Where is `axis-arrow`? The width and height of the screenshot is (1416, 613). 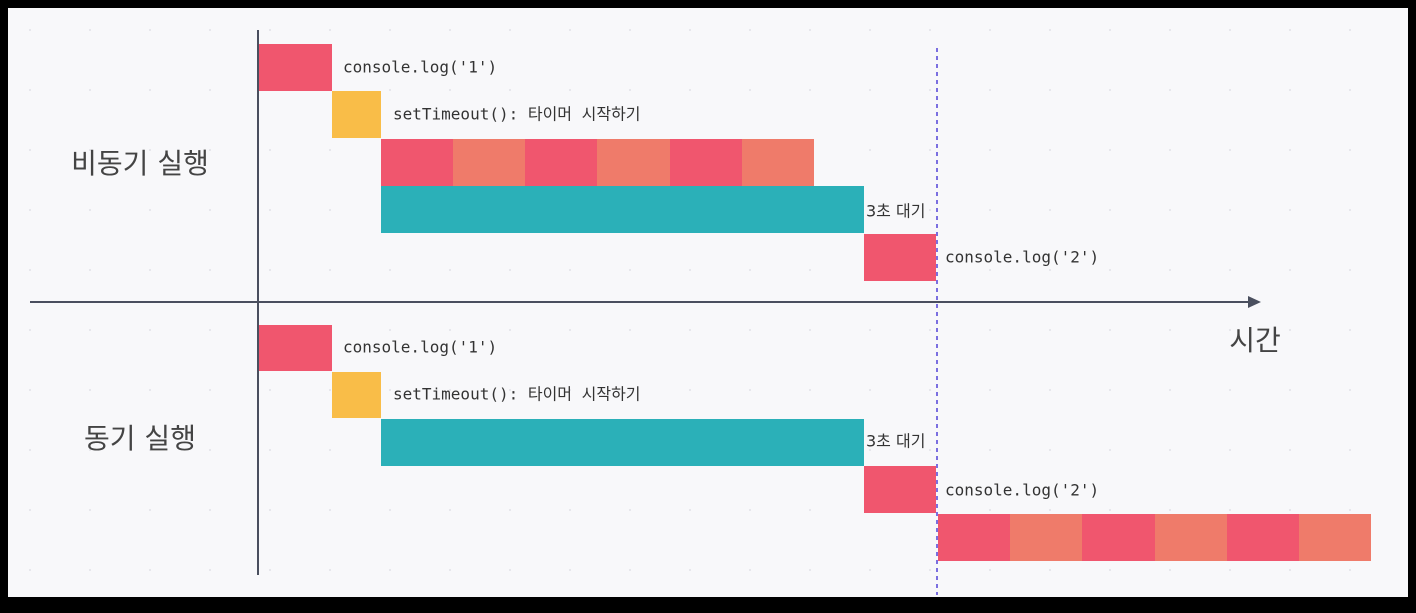 axis-arrow is located at coordinates (1254, 302).